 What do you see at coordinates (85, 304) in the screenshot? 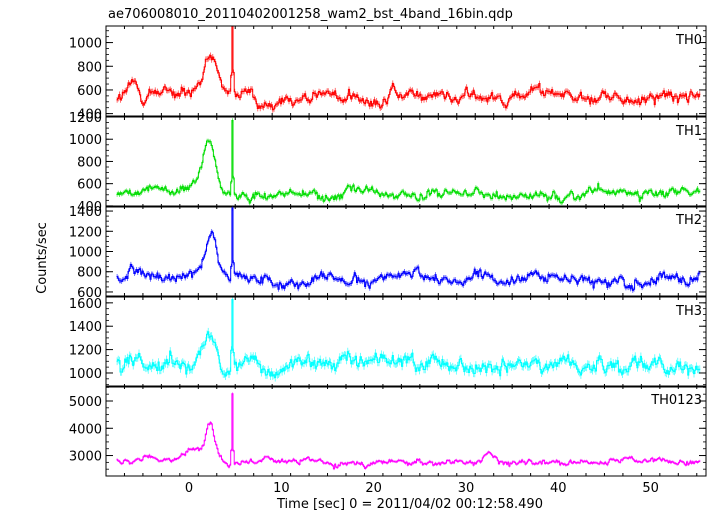
I see `y-tick-label: 1600` at bounding box center [85, 304].